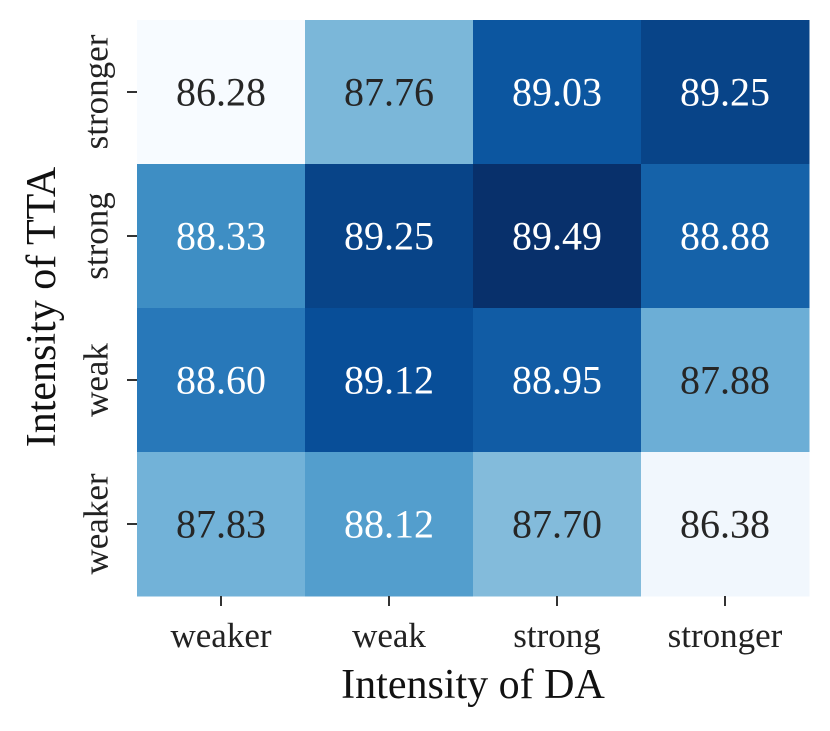 The image size is (830, 731). What do you see at coordinates (557, 635) in the screenshot?
I see `x-tick-label: strong` at bounding box center [557, 635].